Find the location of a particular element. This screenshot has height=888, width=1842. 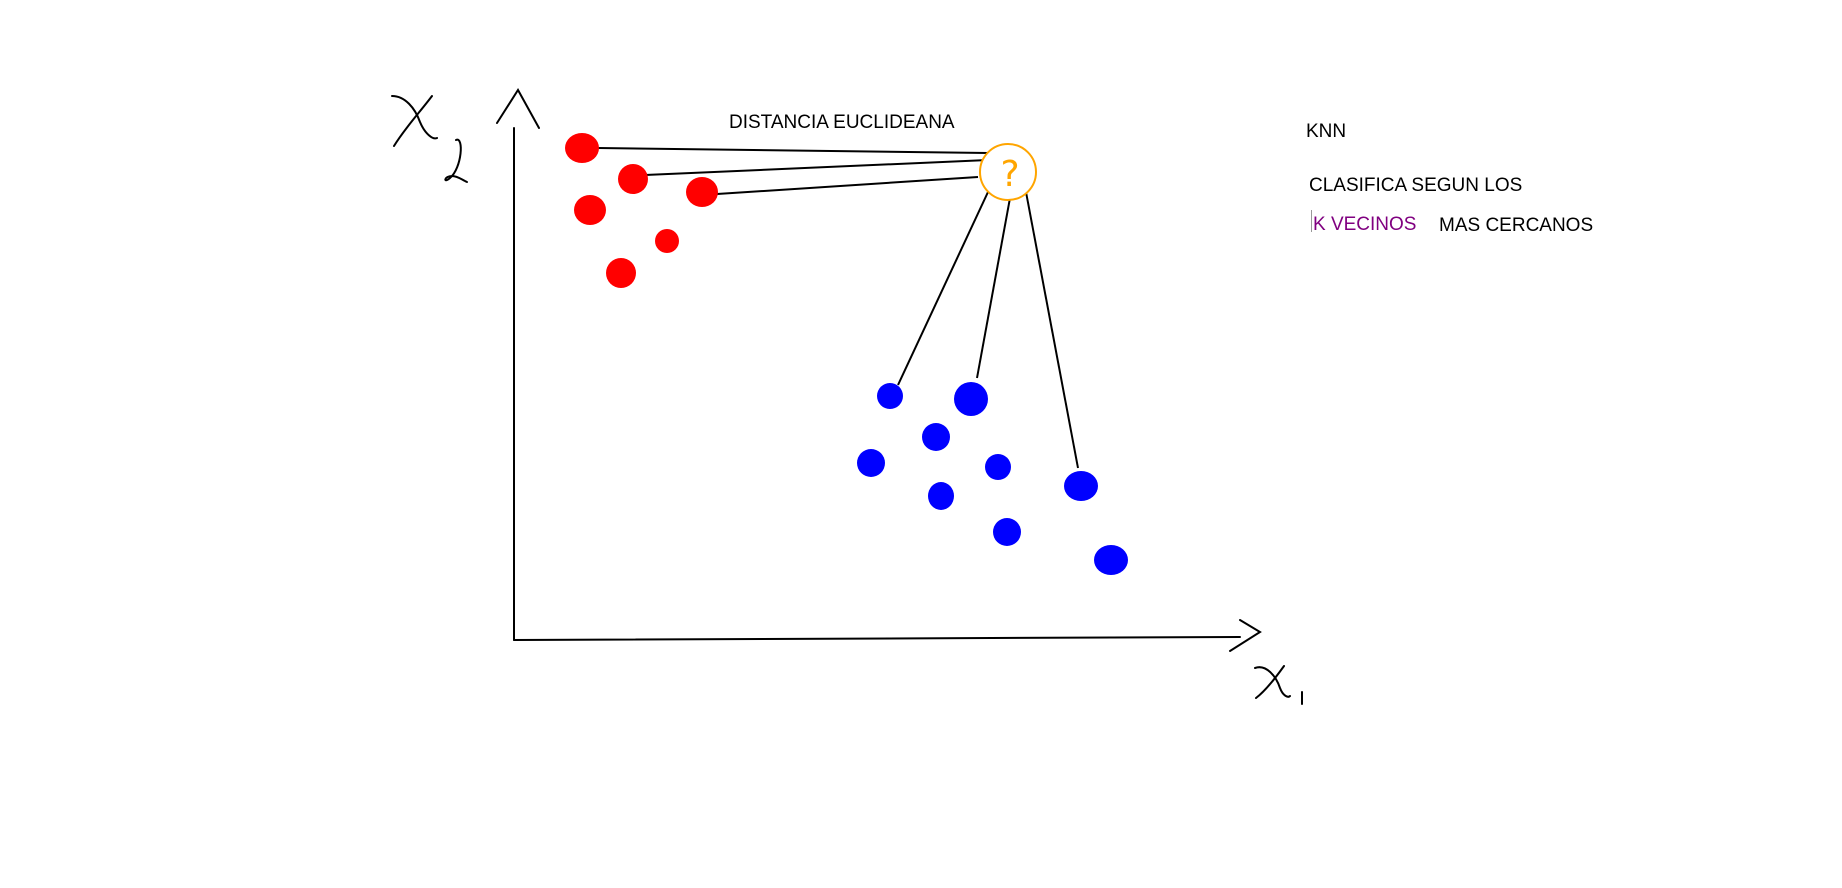

red-class-points is located at coordinates (641, 210).